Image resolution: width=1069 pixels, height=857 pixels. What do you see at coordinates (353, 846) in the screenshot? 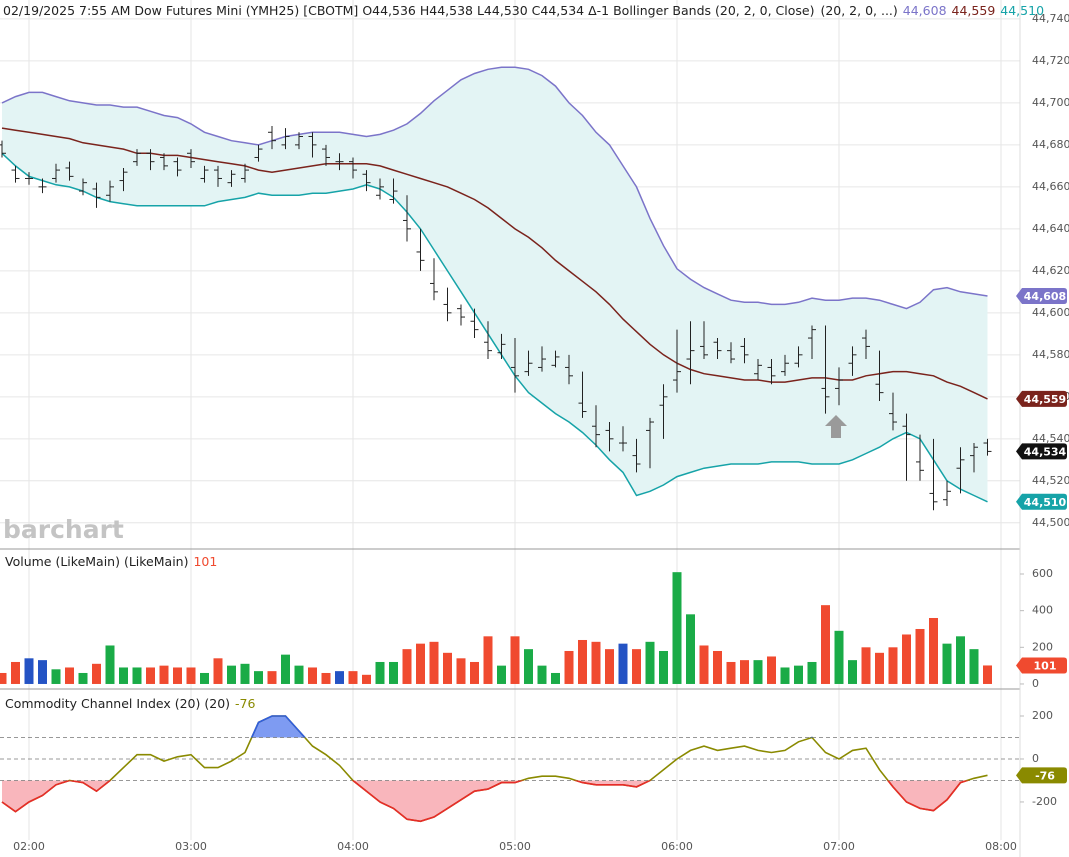
I see `x-tick-label: 04:00` at bounding box center [353, 846].